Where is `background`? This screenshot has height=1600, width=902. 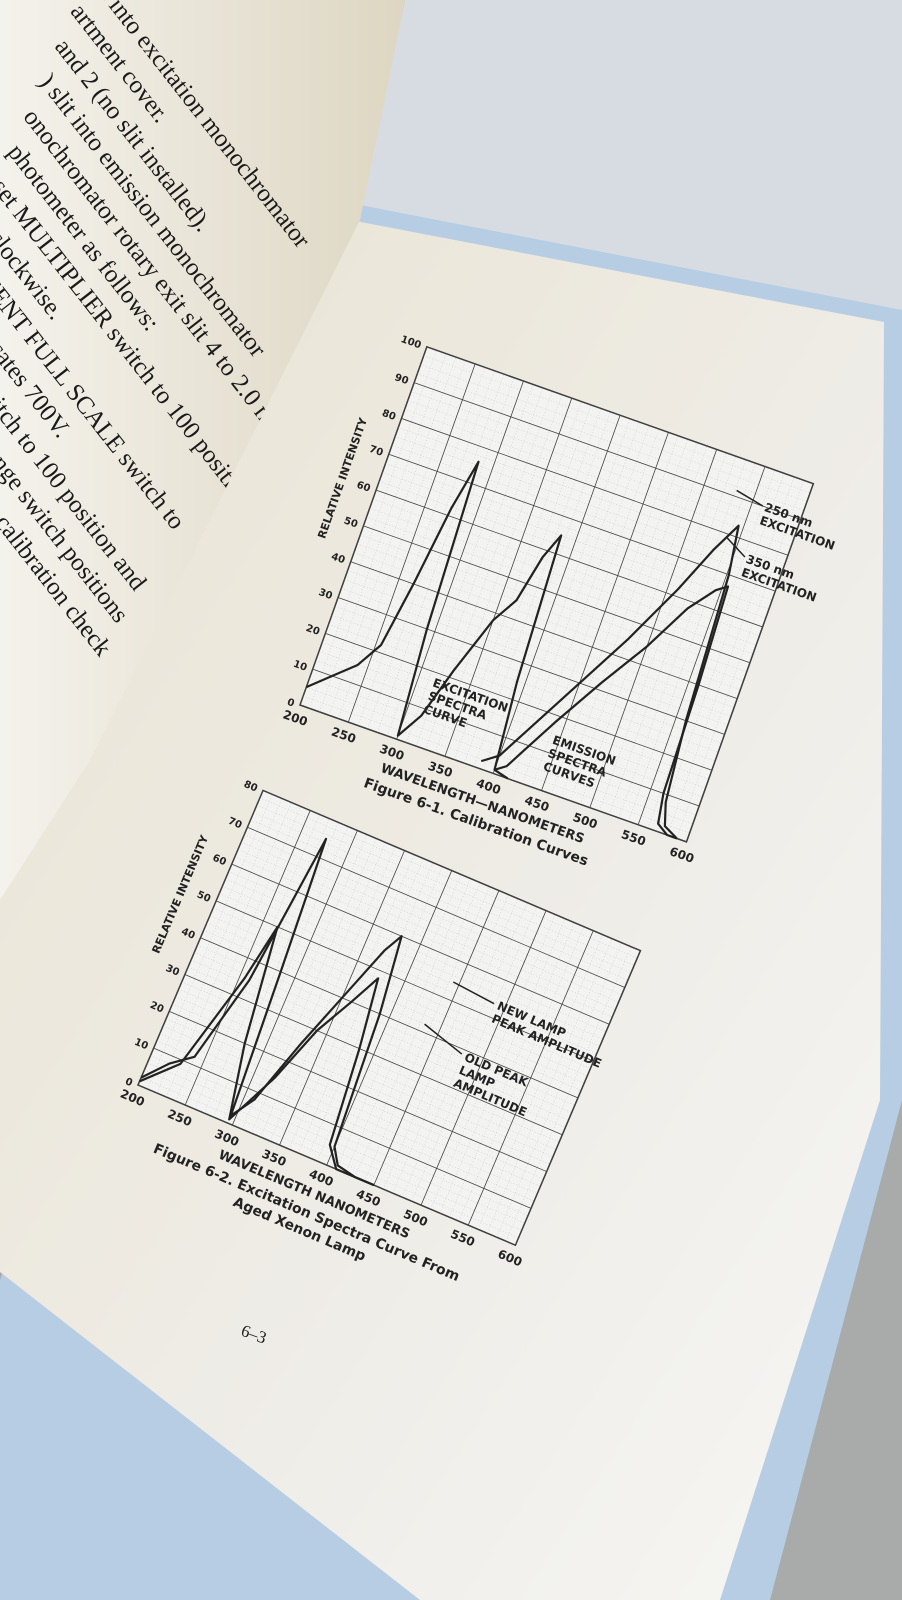 background is located at coordinates (631, 160).